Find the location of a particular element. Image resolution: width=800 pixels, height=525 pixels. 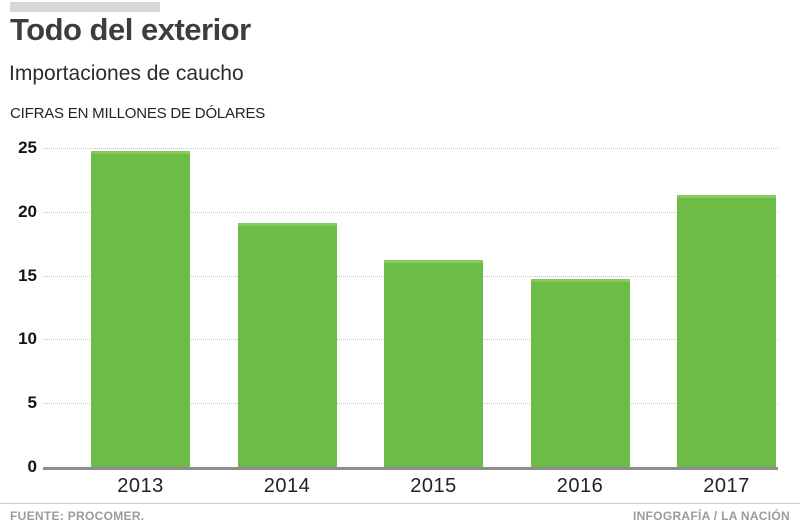

x-tick-label-2017: 2017 is located at coordinates (726, 486).